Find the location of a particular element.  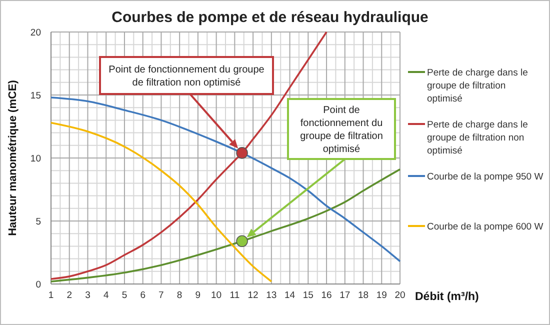

x-tick-label: 15 is located at coordinates (308, 295).